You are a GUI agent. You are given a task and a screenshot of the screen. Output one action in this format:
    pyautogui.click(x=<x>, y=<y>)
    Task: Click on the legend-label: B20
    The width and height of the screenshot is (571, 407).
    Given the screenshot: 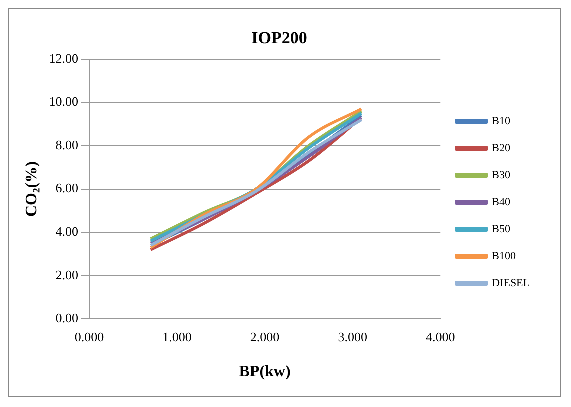 What is the action you would take?
    pyautogui.click(x=501, y=148)
    